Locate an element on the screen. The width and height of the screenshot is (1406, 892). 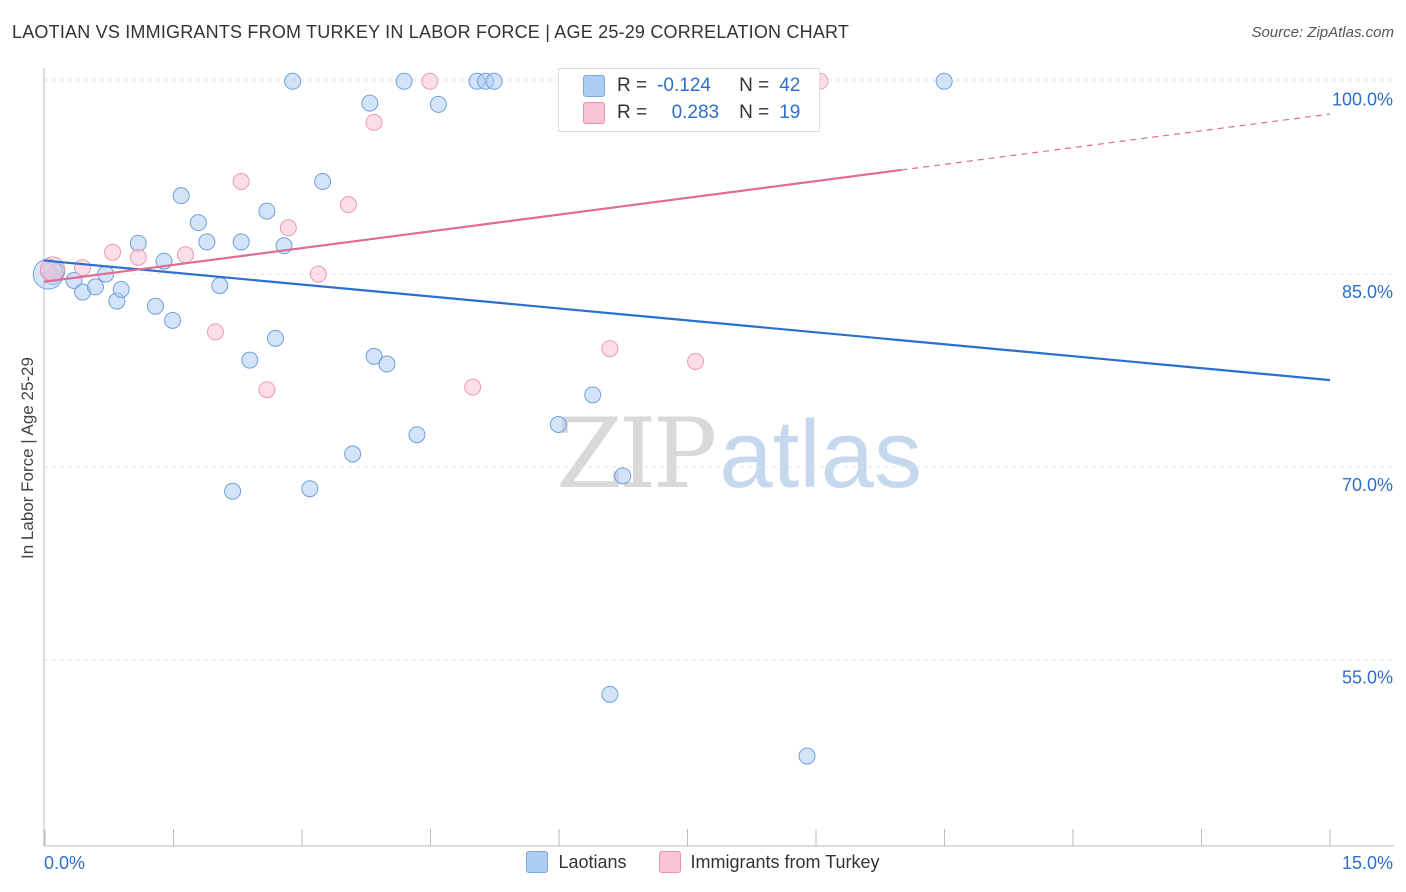
stats-swatch-laotians is located at coordinates (594, 86).